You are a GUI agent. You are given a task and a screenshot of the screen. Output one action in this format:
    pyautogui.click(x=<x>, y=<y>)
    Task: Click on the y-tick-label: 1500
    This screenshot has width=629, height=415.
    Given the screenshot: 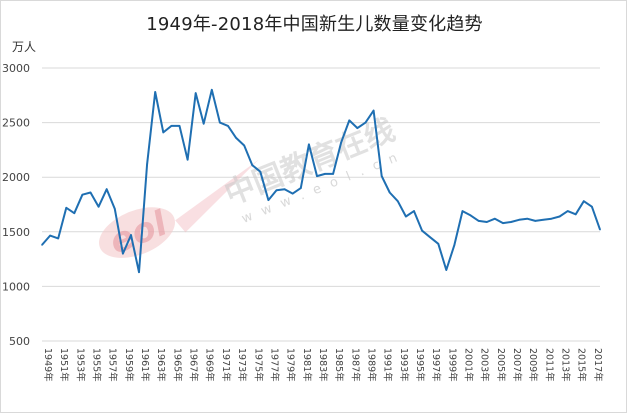 What is the action you would take?
    pyautogui.click(x=16, y=232)
    